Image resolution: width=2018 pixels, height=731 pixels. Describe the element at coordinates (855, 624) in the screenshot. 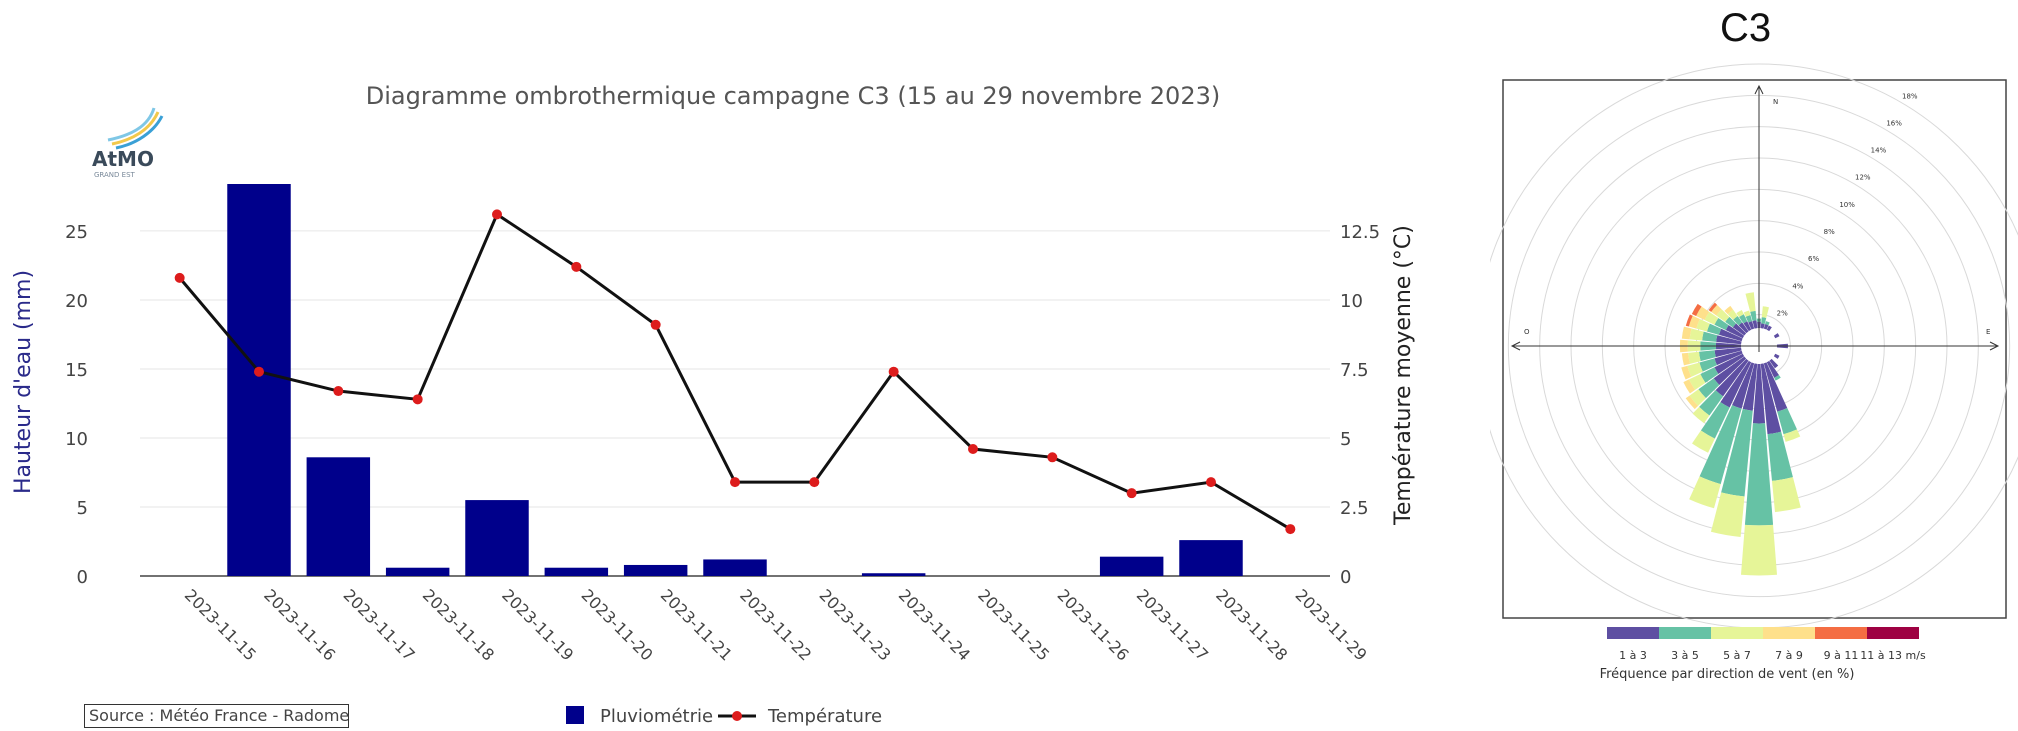

I see `x-tick-label: 2023-11-23` at that location.